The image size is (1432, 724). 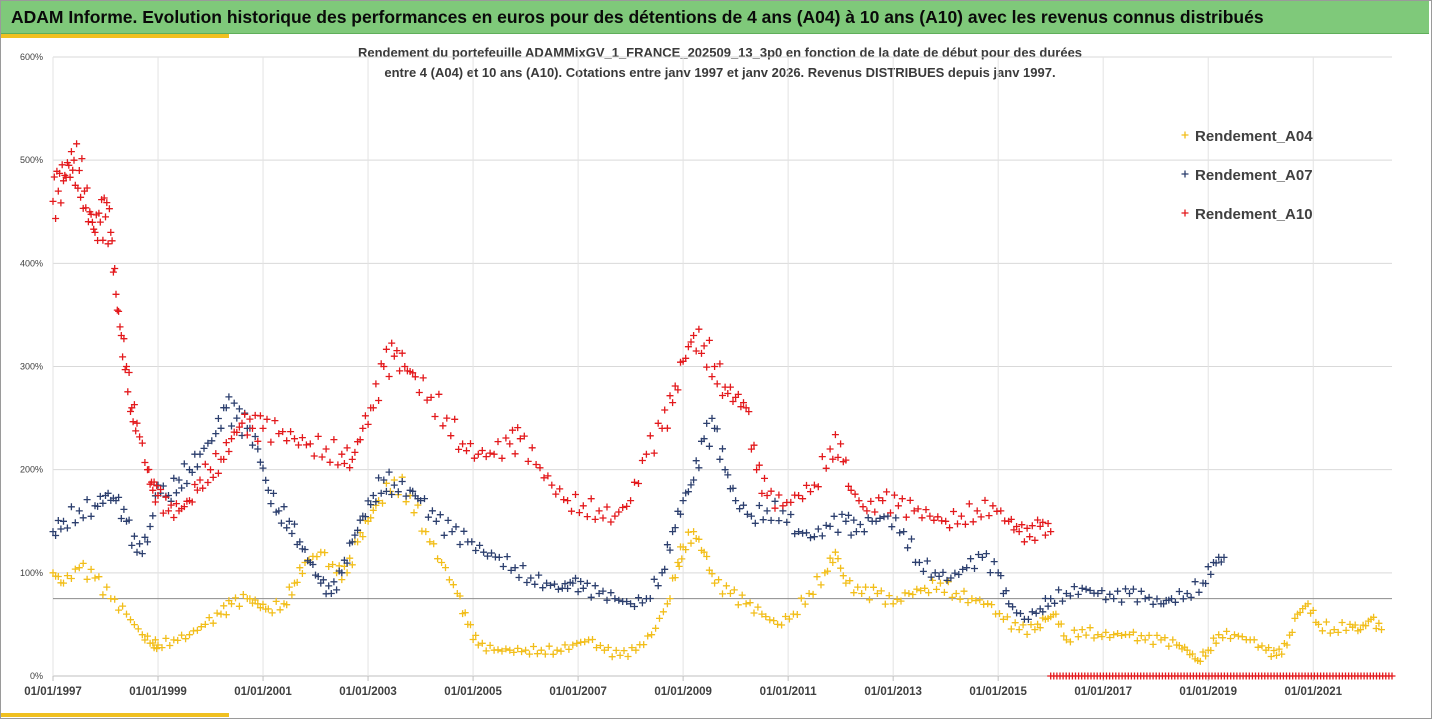 What do you see at coordinates (1254, 175) in the screenshot?
I see `legend-label: Rendement_A07` at bounding box center [1254, 175].